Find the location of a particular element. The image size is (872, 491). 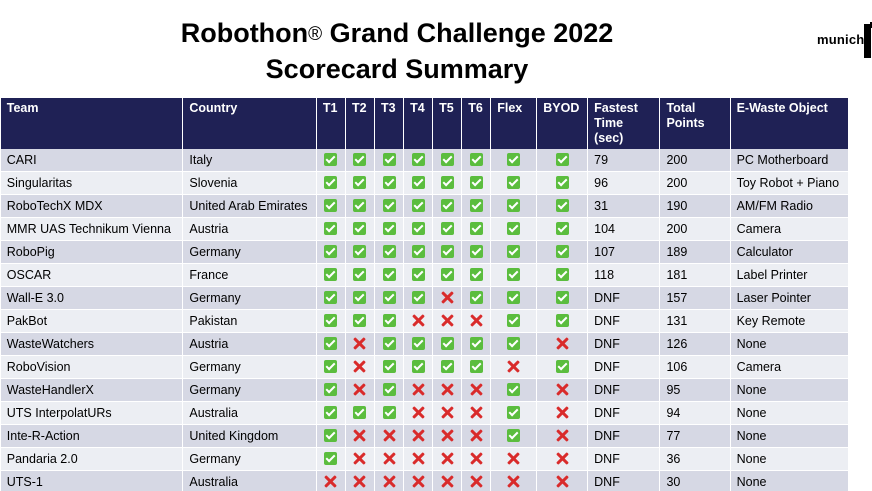

table-row: WasteWatchers Austria DNF 126 None is located at coordinates (425, 344).